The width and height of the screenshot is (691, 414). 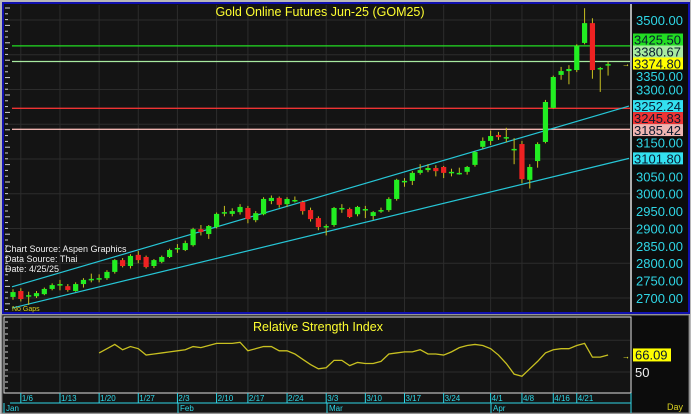 What do you see at coordinates (28, 398) in the screenshot?
I see `date-tick-label: 1/6` at bounding box center [28, 398].